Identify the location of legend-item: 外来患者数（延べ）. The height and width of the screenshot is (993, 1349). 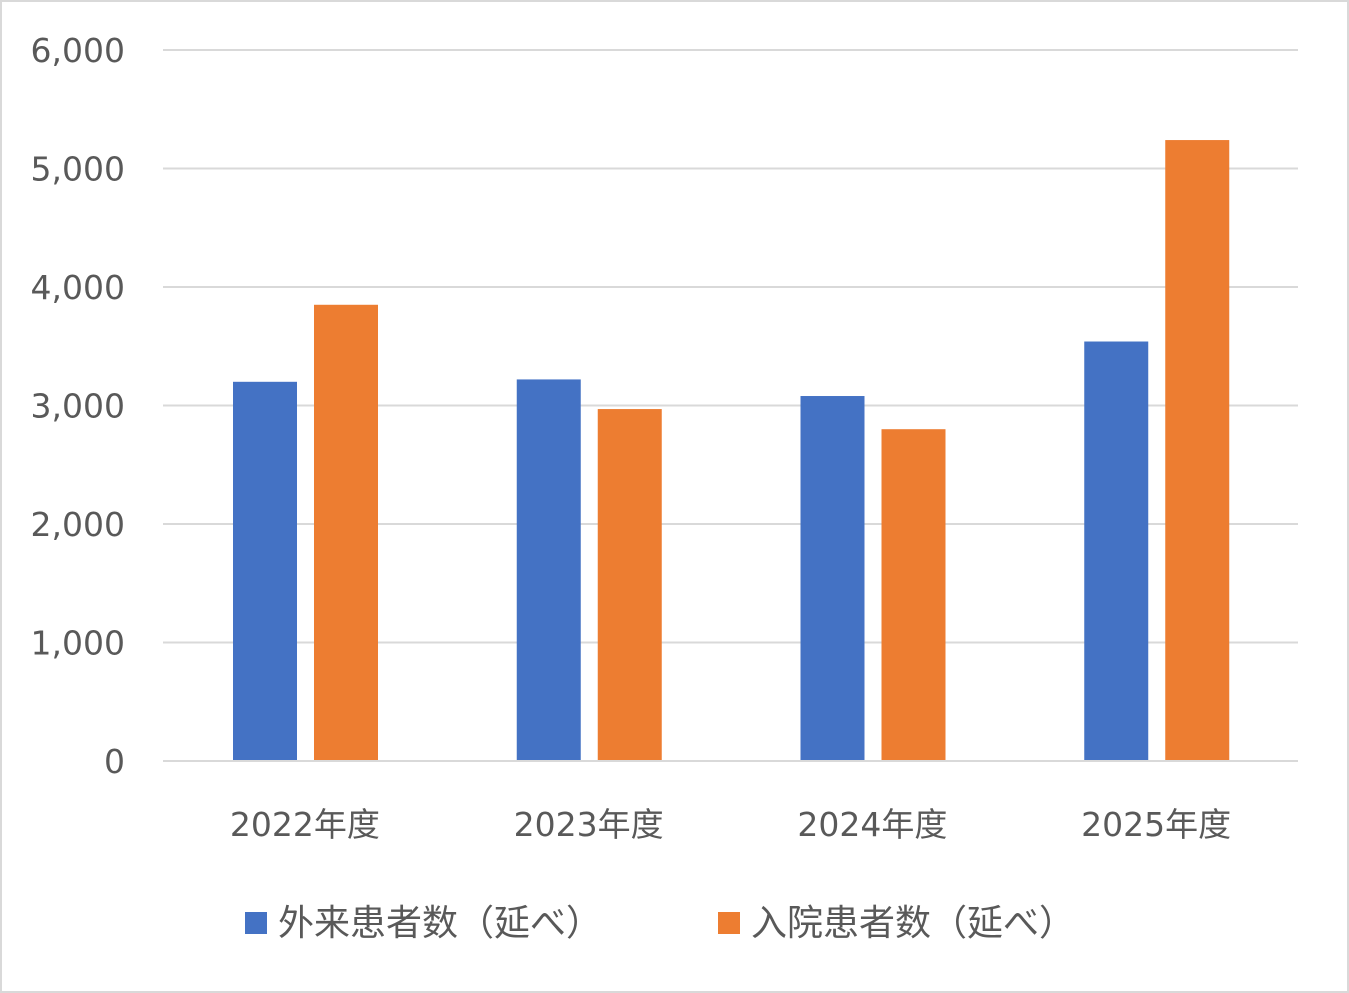
(423, 923).